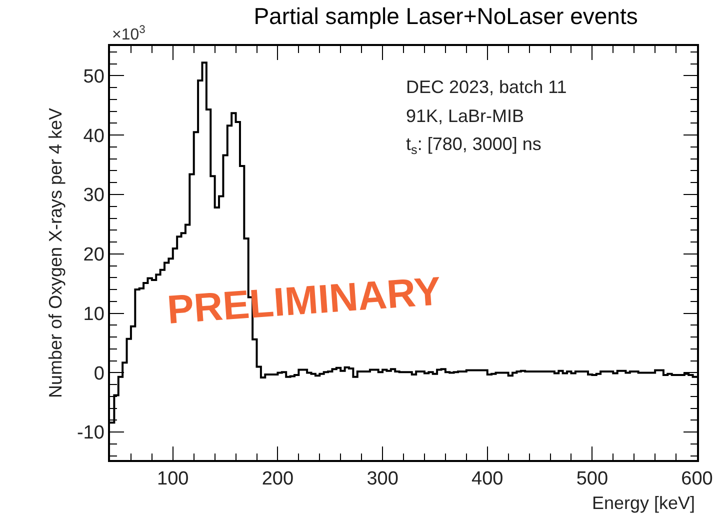  I want to click on x-tick-label: 600, so click(697, 479).